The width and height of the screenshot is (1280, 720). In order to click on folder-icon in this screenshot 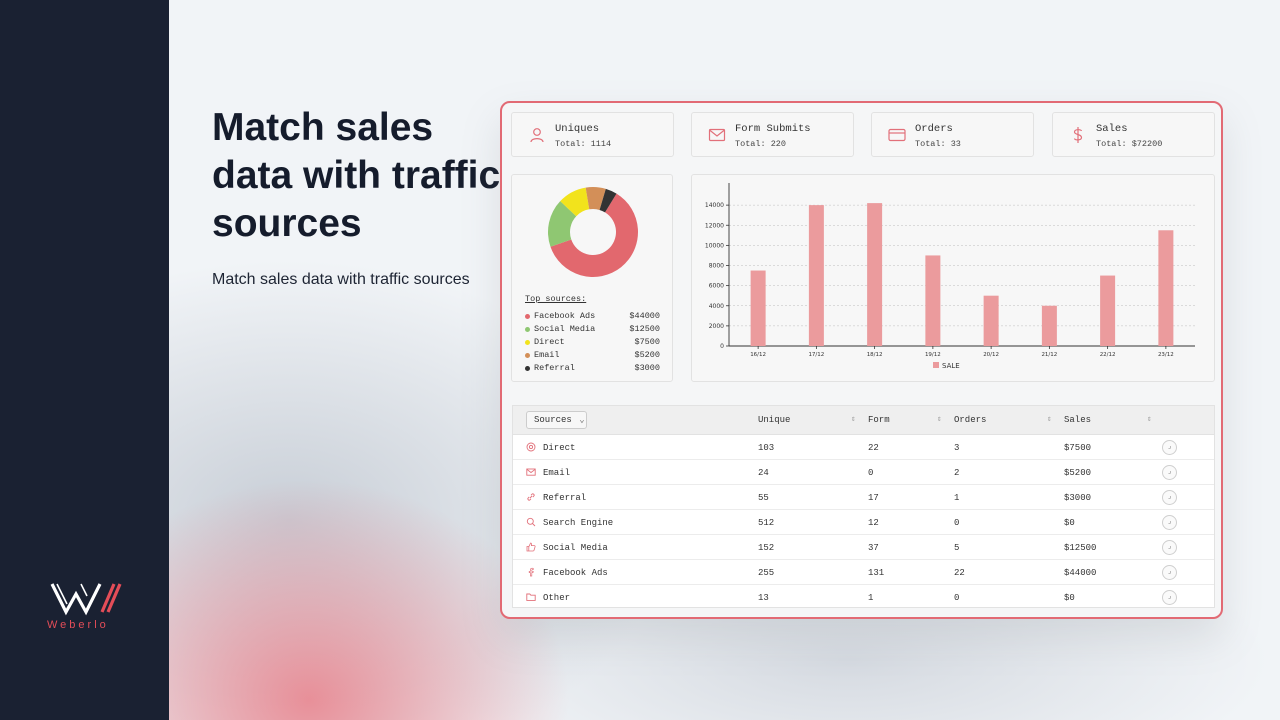, I will do `click(531, 597)`.